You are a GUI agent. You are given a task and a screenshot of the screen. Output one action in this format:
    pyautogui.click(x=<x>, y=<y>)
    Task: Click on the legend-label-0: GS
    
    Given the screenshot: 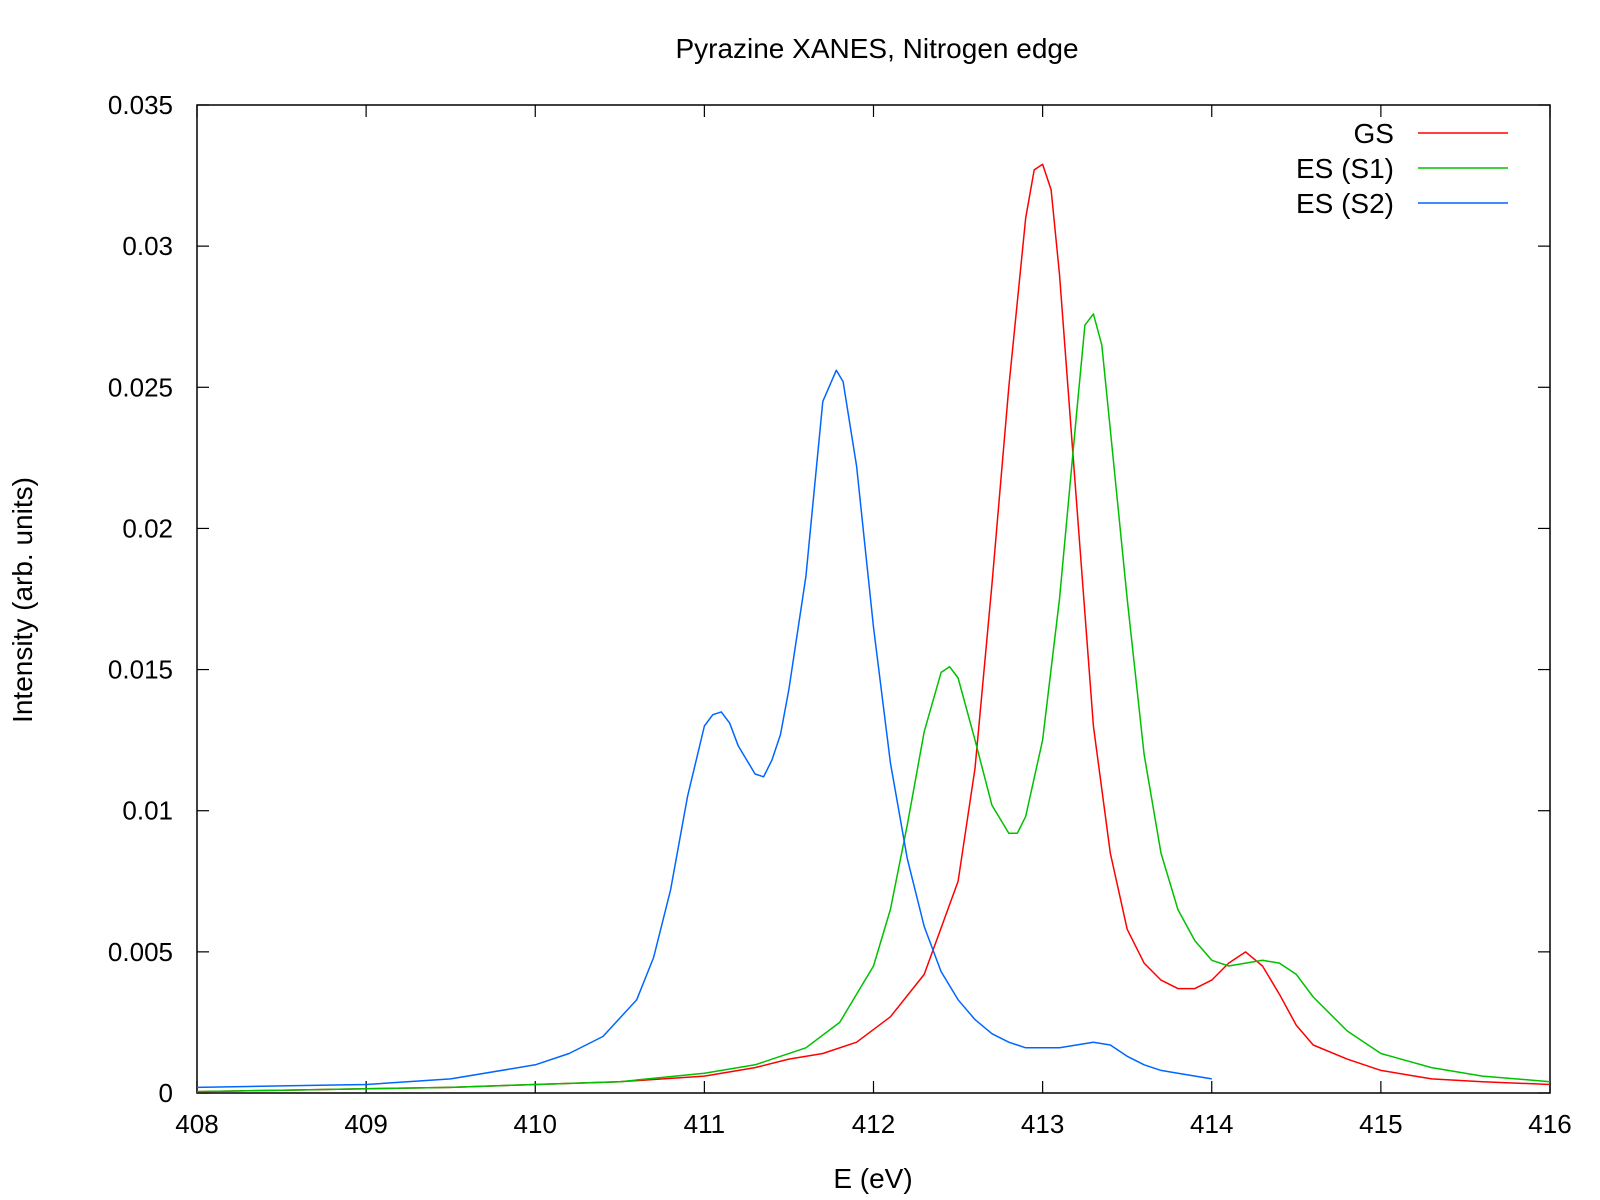 What is the action you would take?
    pyautogui.click(x=1374, y=133)
    